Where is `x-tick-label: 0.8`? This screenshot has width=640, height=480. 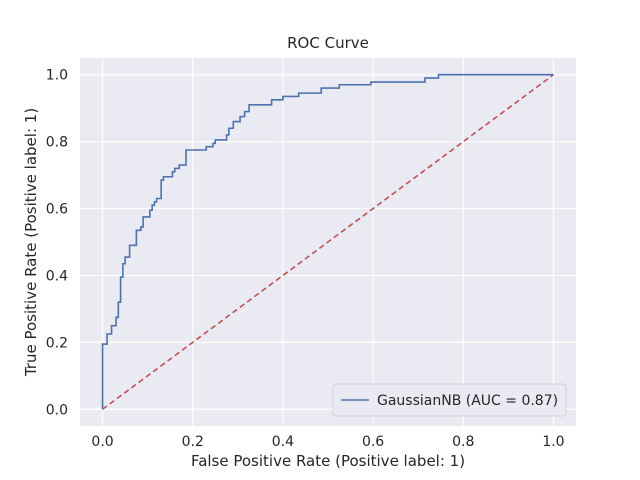 x-tick-label: 0.8 is located at coordinates (463, 442).